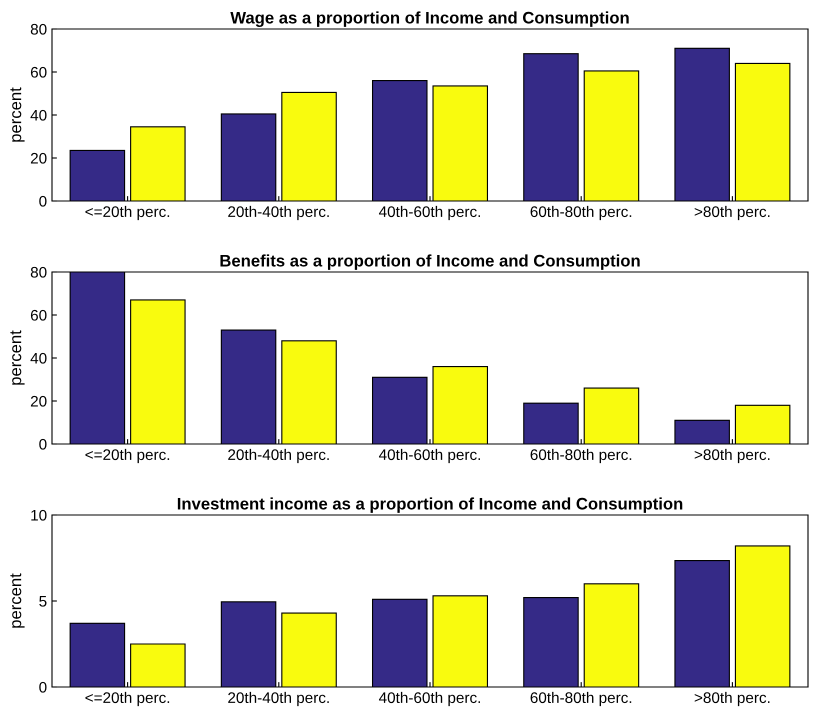  What do you see at coordinates (42, 601) in the screenshot?
I see `y-tick-label: 5` at bounding box center [42, 601].